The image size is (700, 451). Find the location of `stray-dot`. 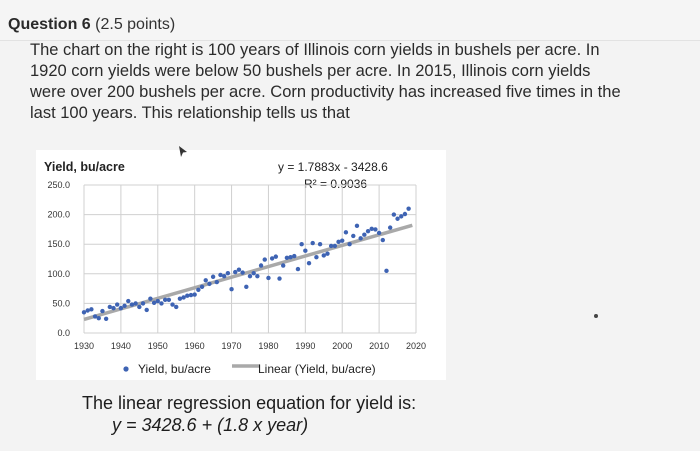

stray-dot is located at coordinates (596, 316).